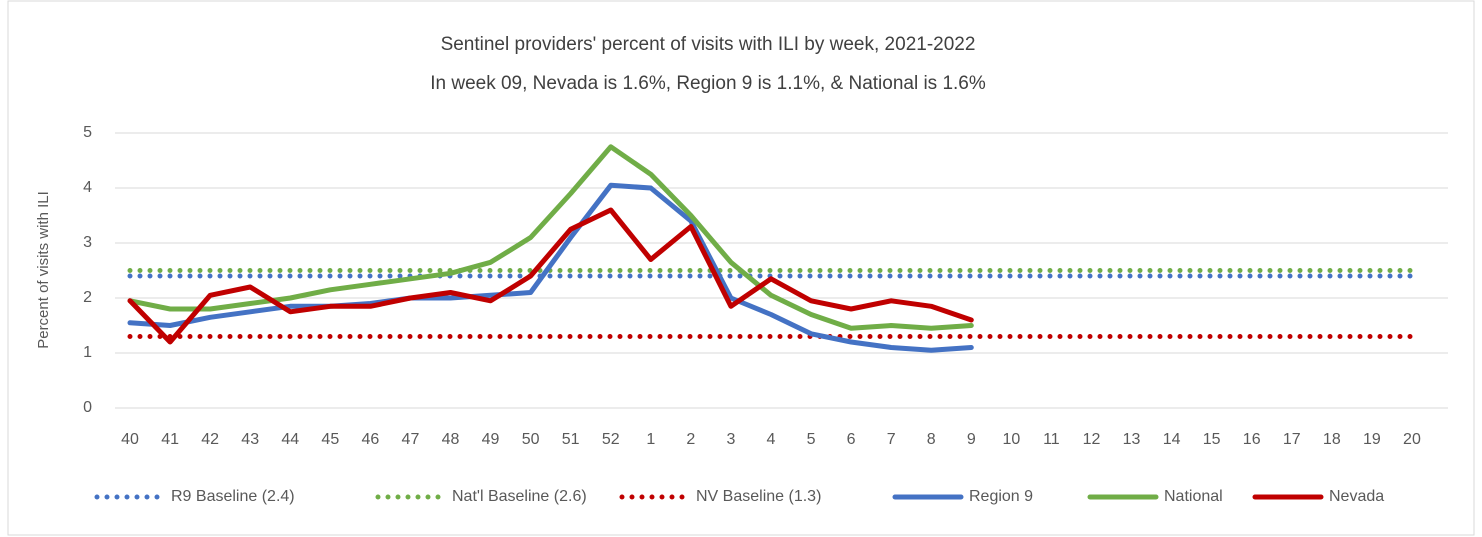  What do you see at coordinates (290, 439) in the screenshot?
I see `x-tick-label: 44` at bounding box center [290, 439].